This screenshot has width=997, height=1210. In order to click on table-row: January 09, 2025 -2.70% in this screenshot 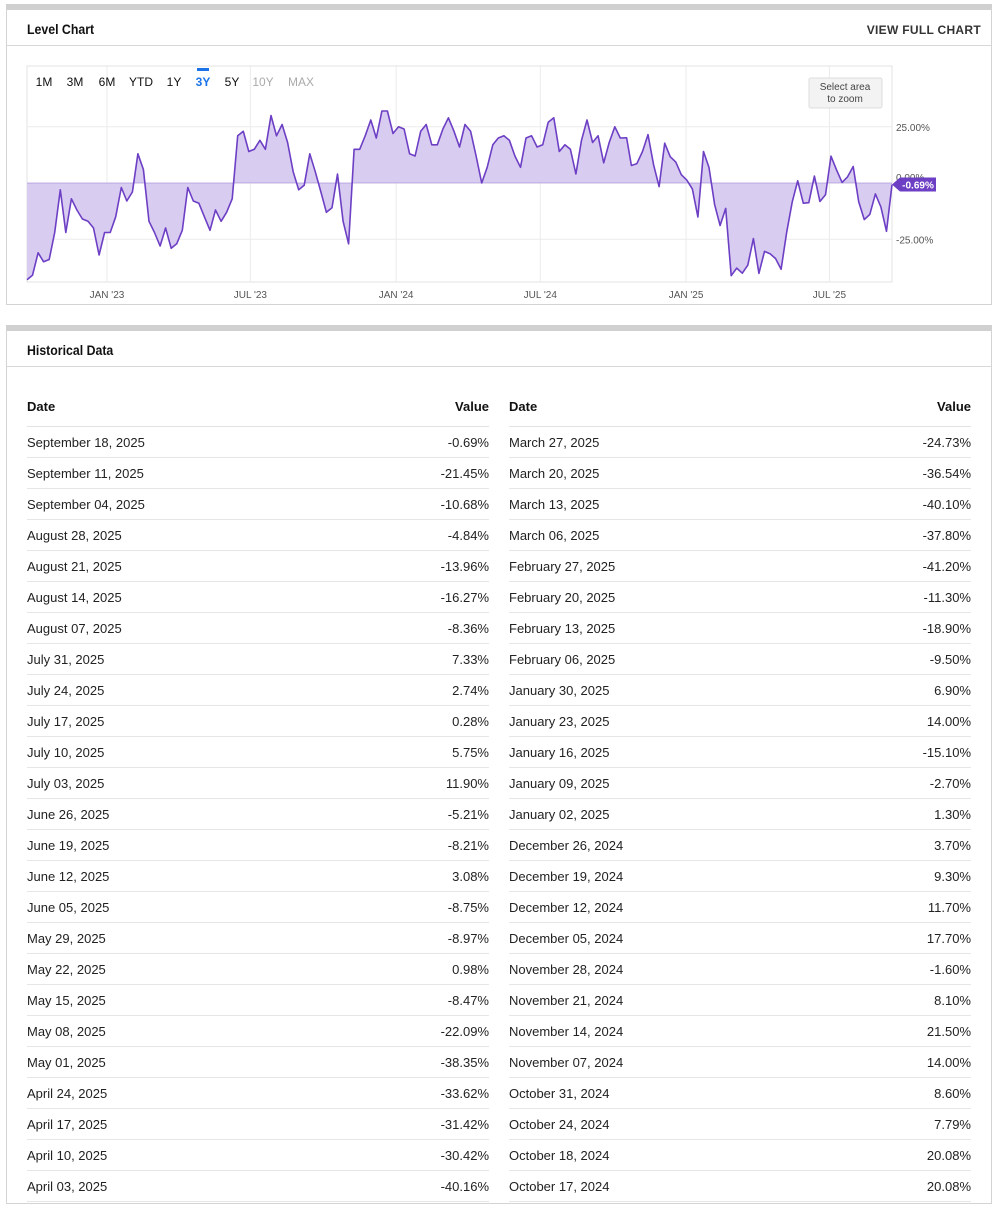, I will do `click(740, 783)`.